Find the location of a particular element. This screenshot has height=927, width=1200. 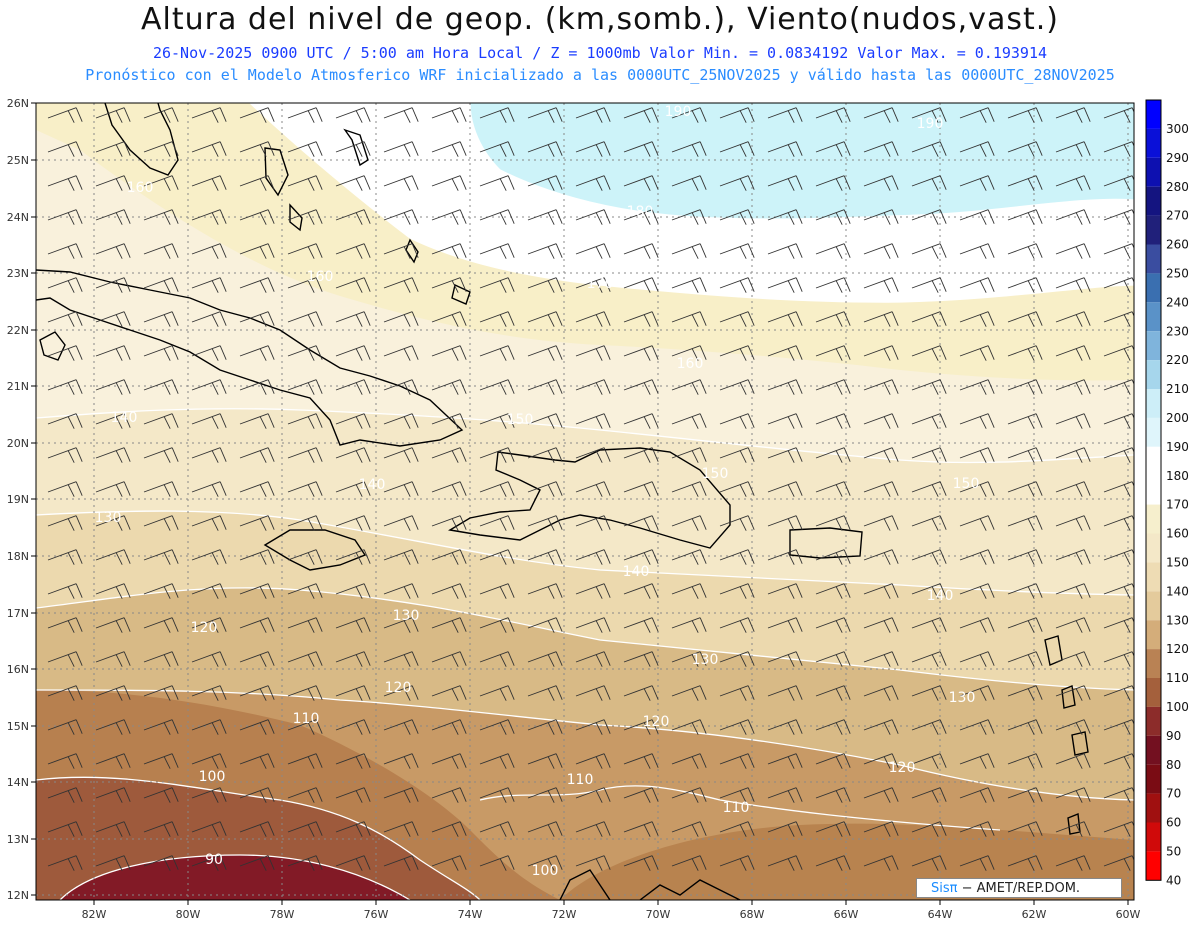

contour-label: 90 is located at coordinates (214, 860).